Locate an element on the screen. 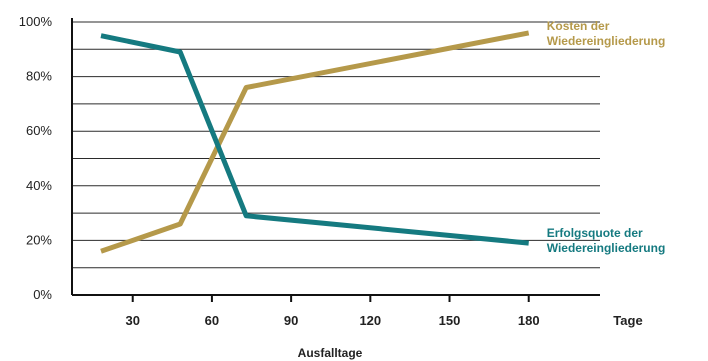 Image resolution: width=708 pixels, height=361 pixels. y-tick-label: 40% is located at coordinates (39, 185).